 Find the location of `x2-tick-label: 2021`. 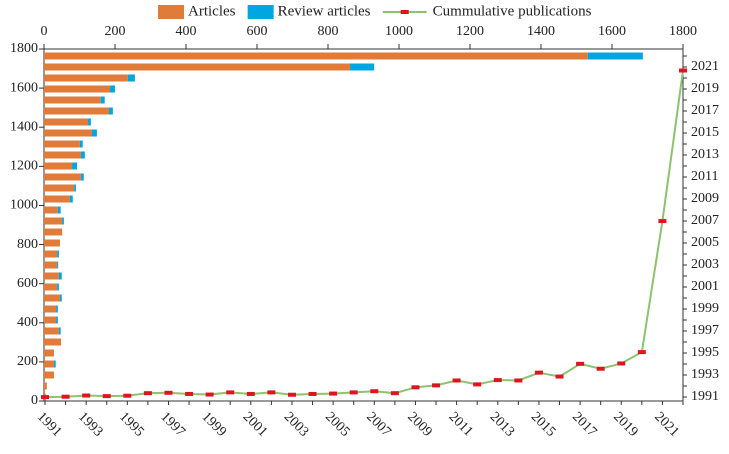

x2-tick-label: 2021 is located at coordinates (666, 424).